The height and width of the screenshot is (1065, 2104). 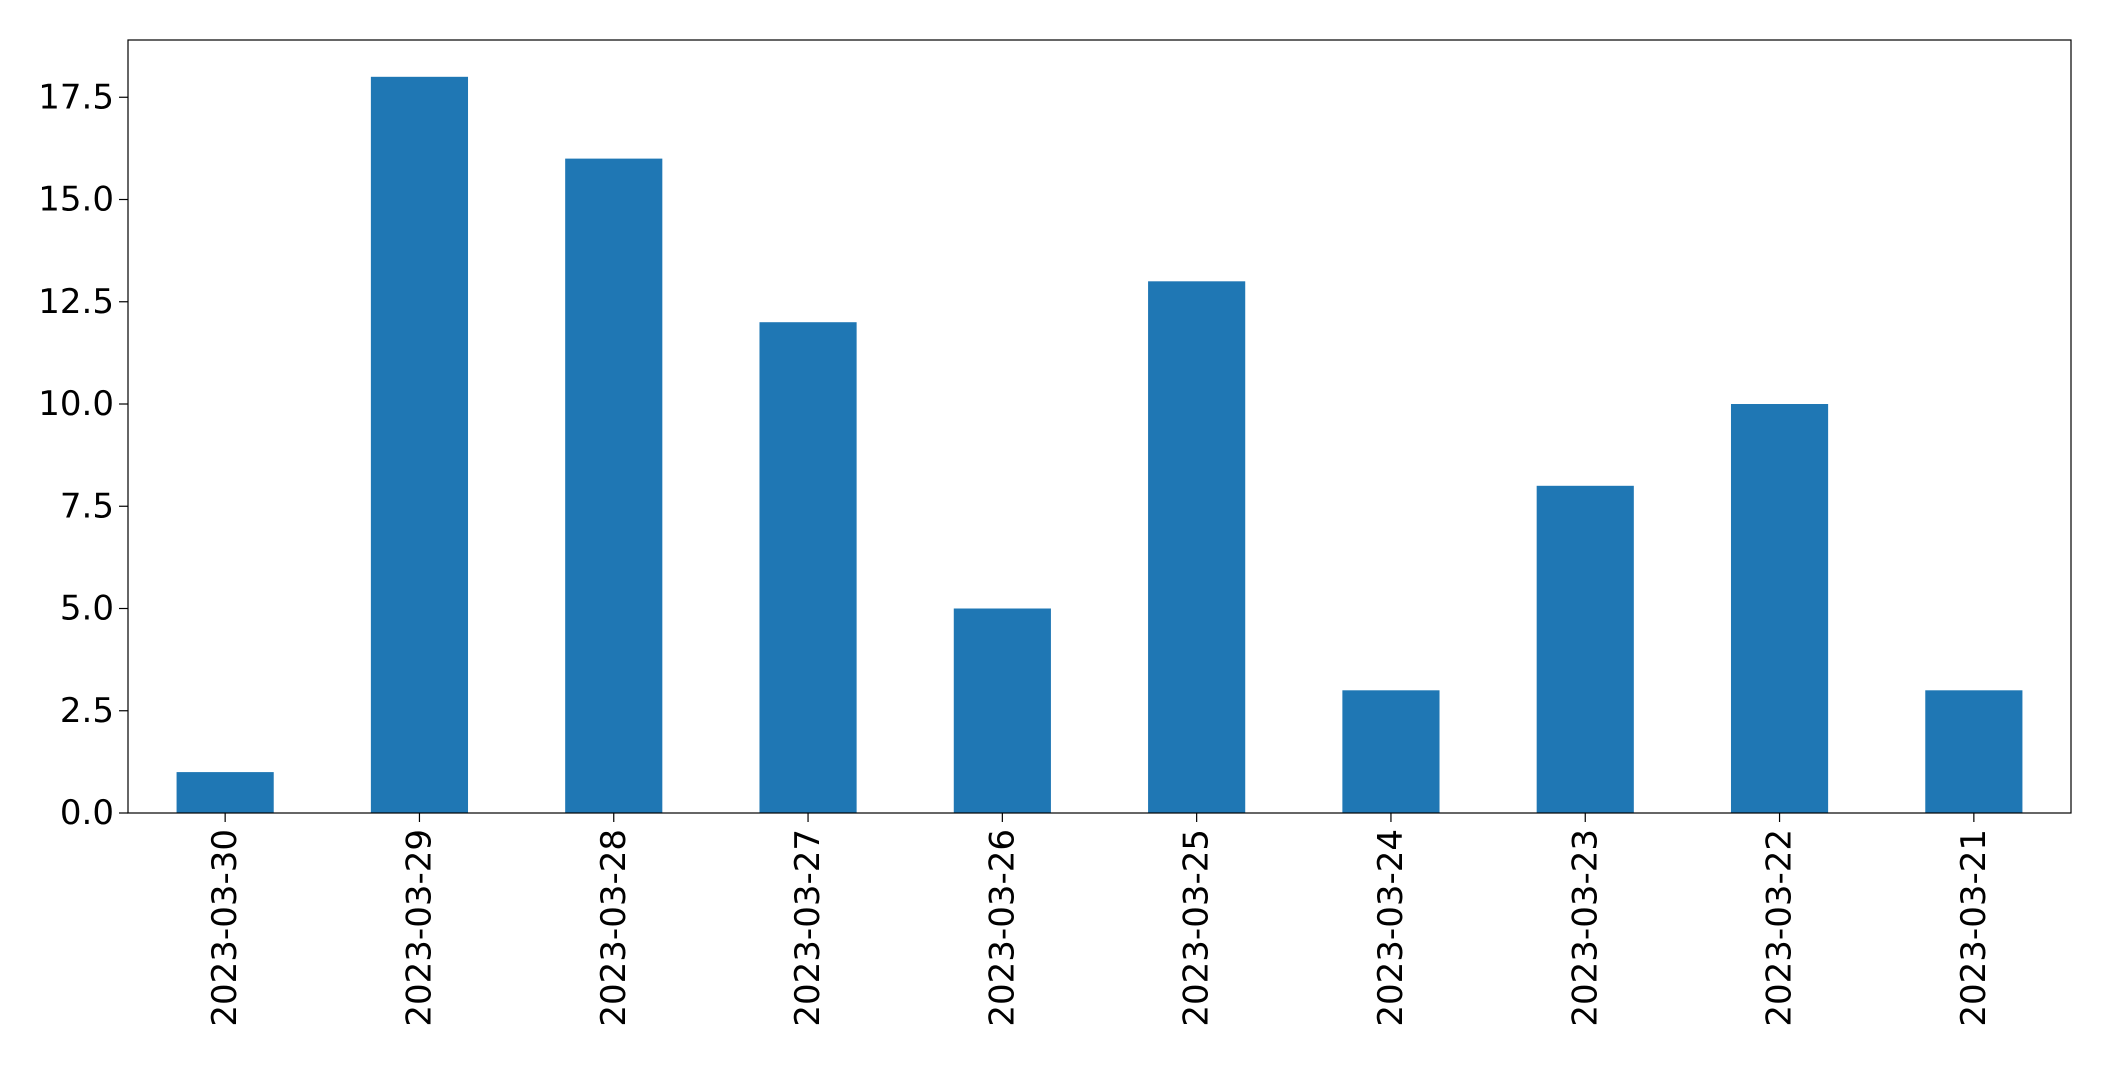 I want to click on y-tick-label: 15.0, so click(x=76, y=200).